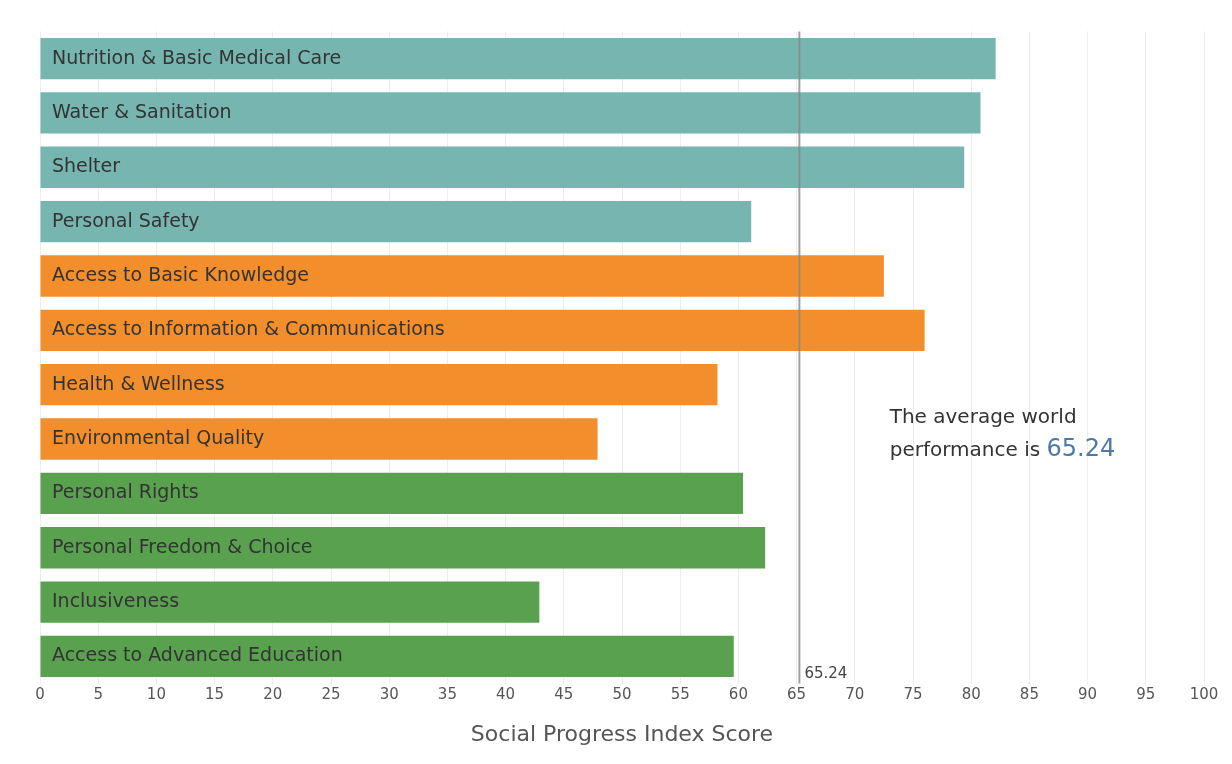  I want to click on y-tick-label: Personal Safety, so click(126, 219).